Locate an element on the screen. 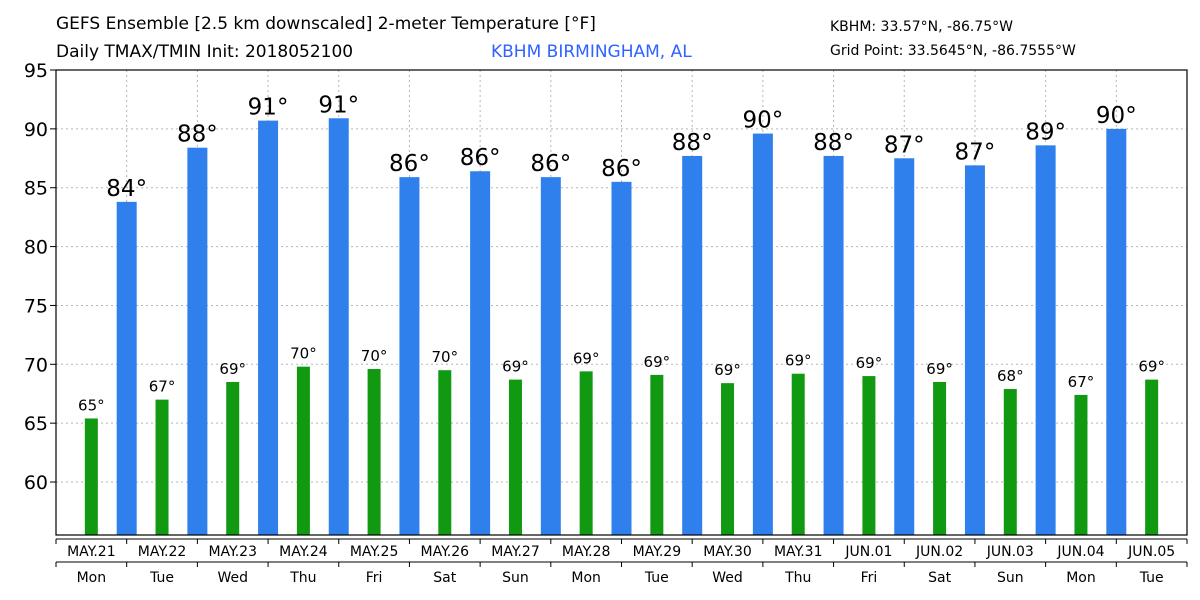 The height and width of the screenshot is (600, 1200). x-date-label: JUN.01 is located at coordinates (868, 552).